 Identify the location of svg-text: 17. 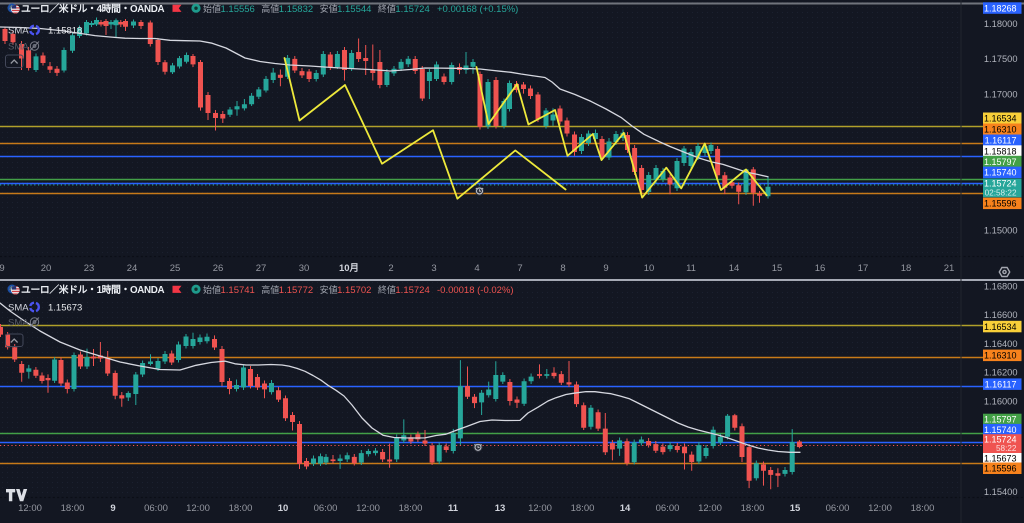
(863, 268).